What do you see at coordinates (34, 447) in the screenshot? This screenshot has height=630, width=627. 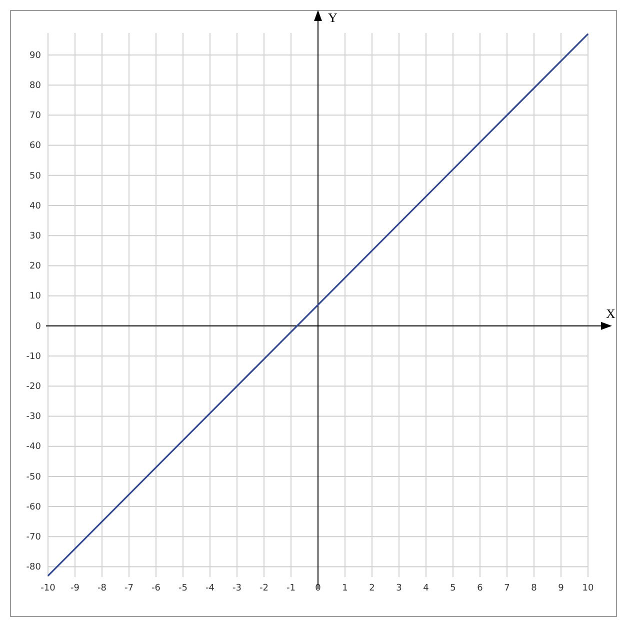 I see `y-tick-label: -40` at bounding box center [34, 447].